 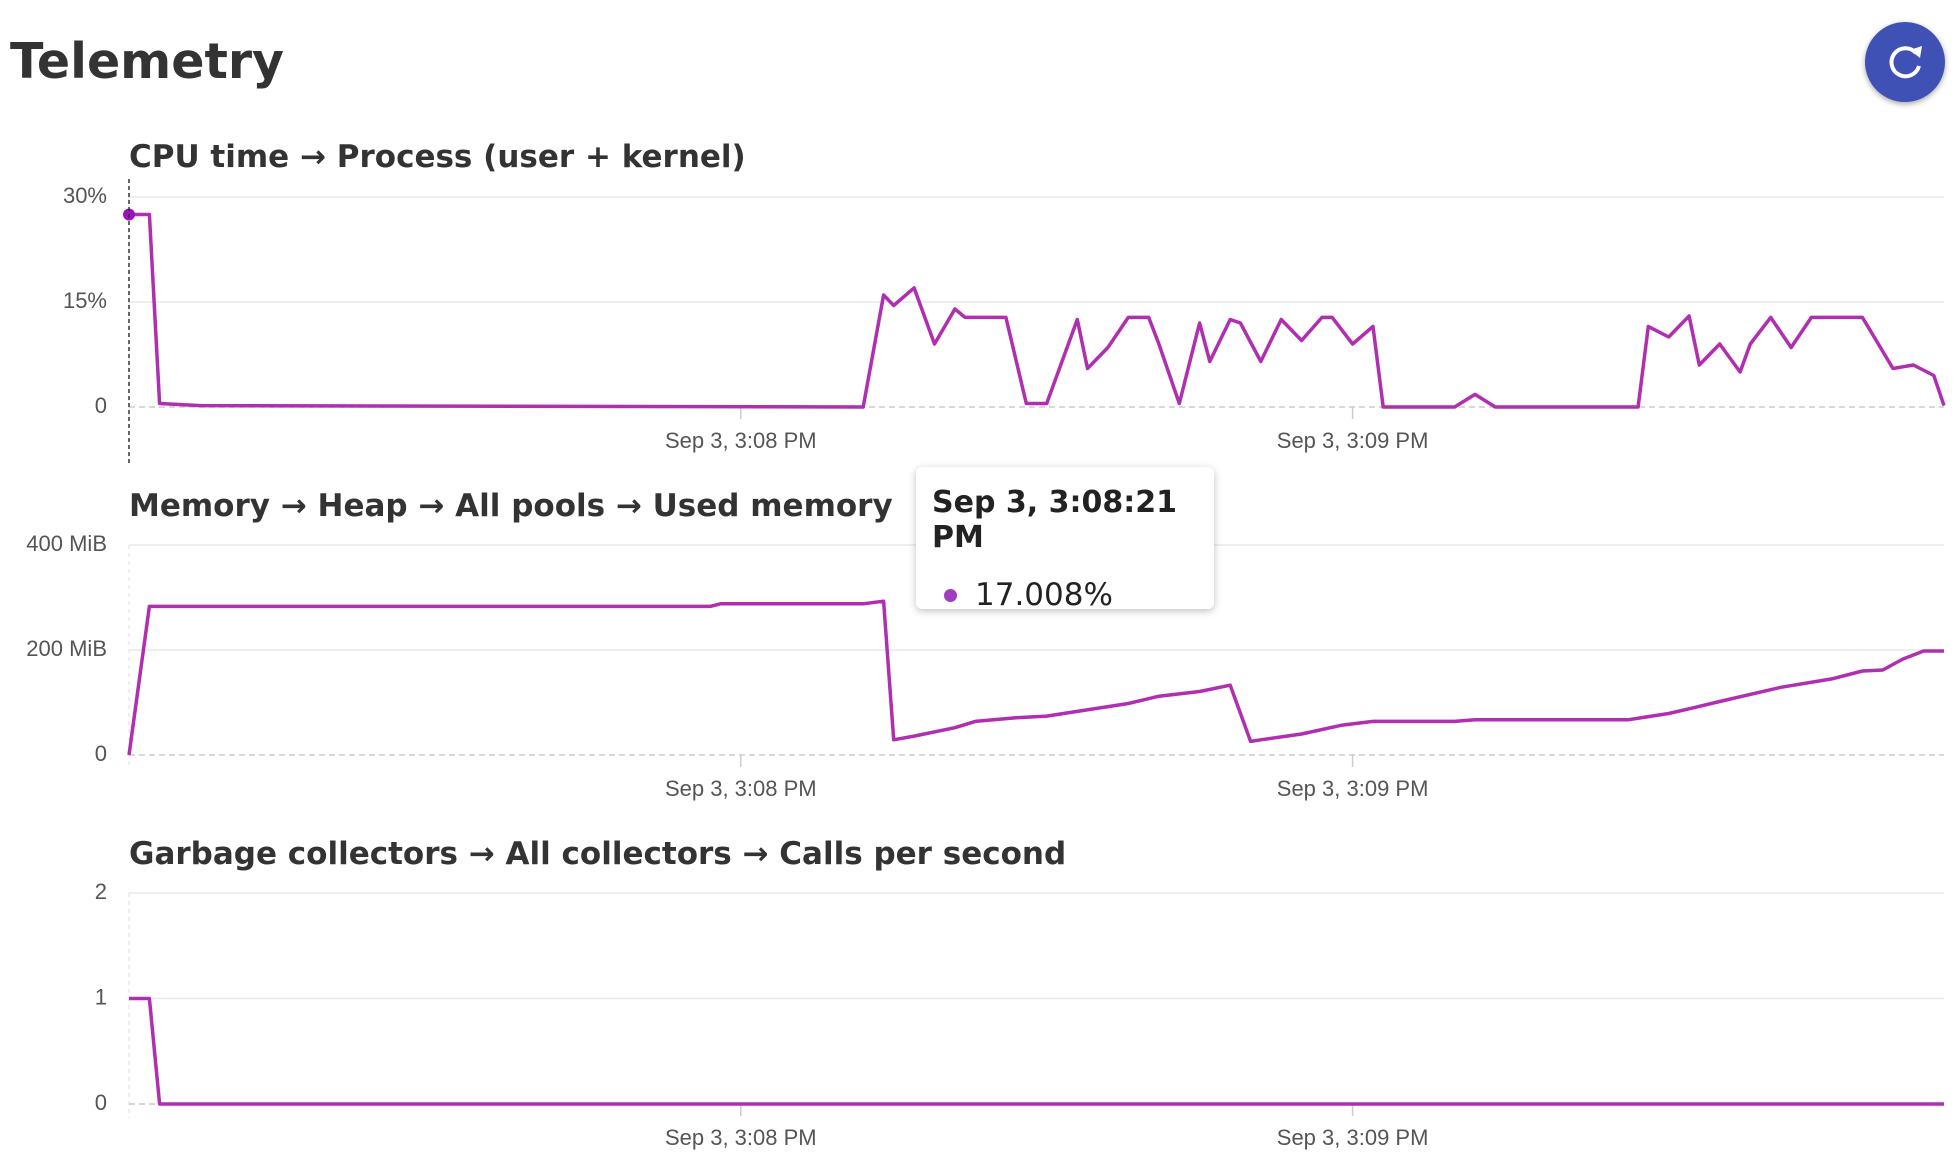 I want to click on tooltip: Sep 3, 3:08:21 PM 17.008%, so click(x=1065, y=540).